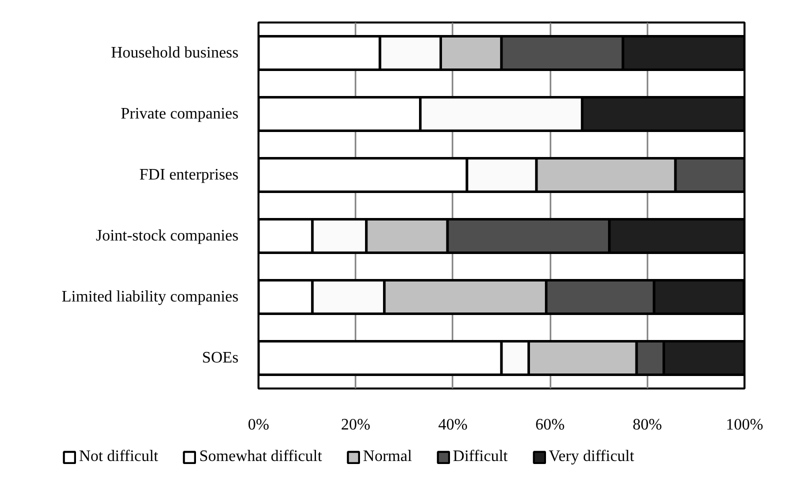 Image resolution: width=791 pixels, height=496 pixels. Describe the element at coordinates (189, 175) in the screenshot. I see `y-tick-label: FDI enterprises` at that location.